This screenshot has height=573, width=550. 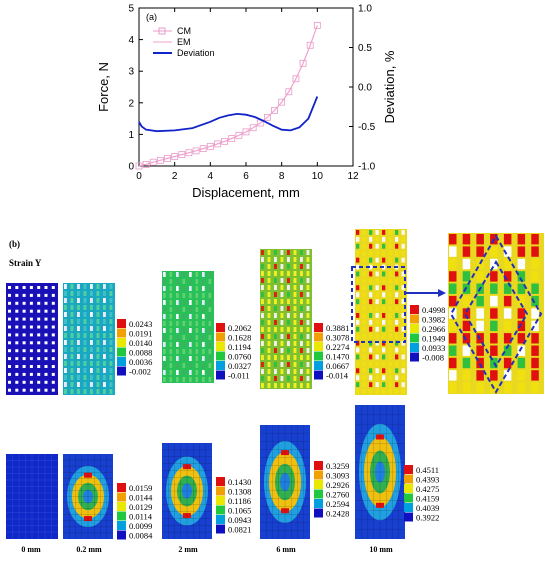 I want to click on scale-label: 0.0243, so click(x=140, y=324).